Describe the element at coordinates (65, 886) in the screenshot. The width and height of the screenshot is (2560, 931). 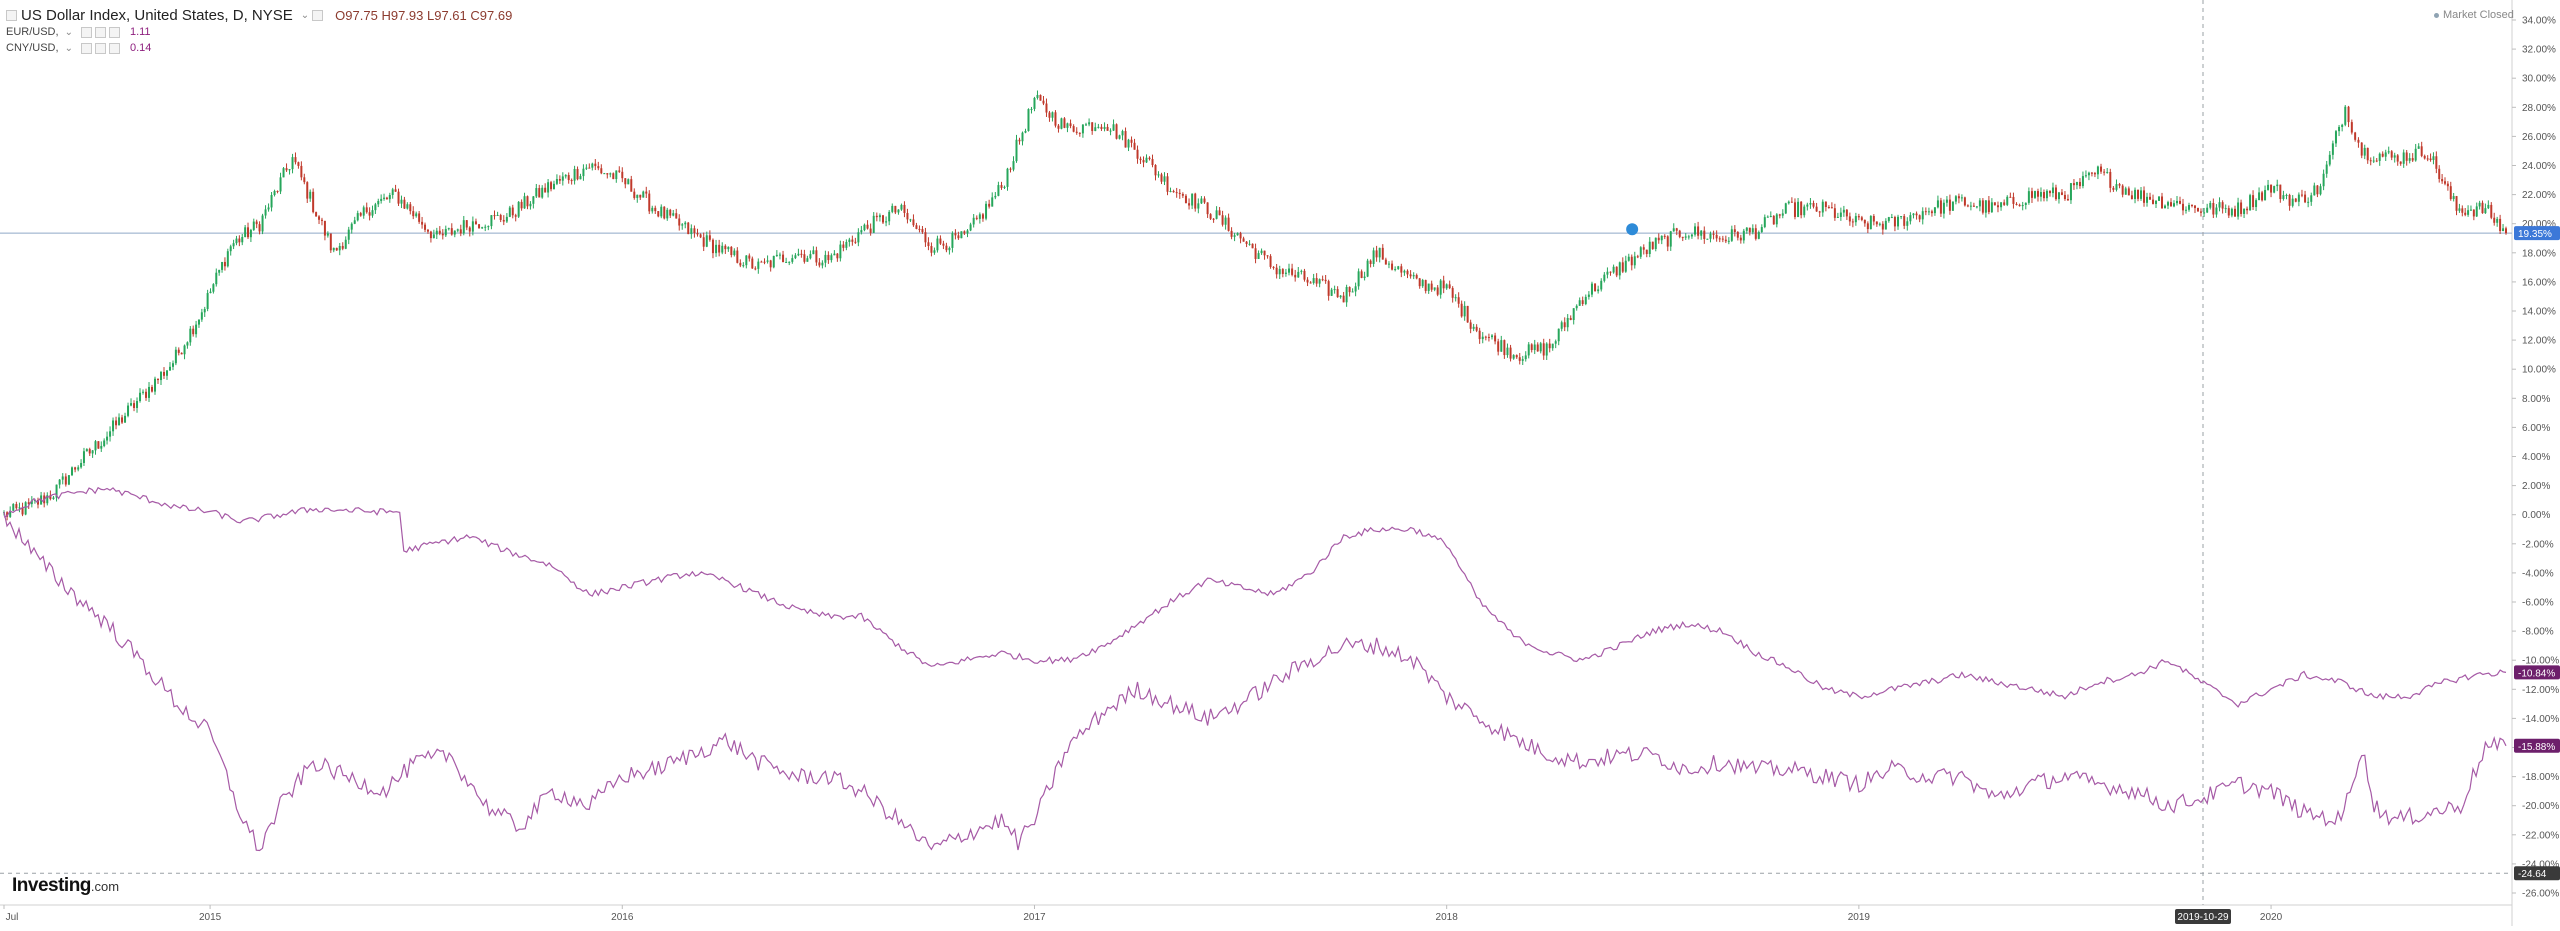
I see `brand-logo: Investing.com` at that location.